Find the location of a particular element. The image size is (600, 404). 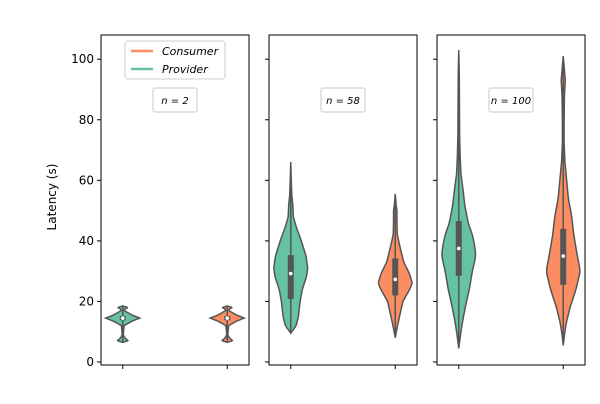

legend-label: Provider is located at coordinates (185, 69).